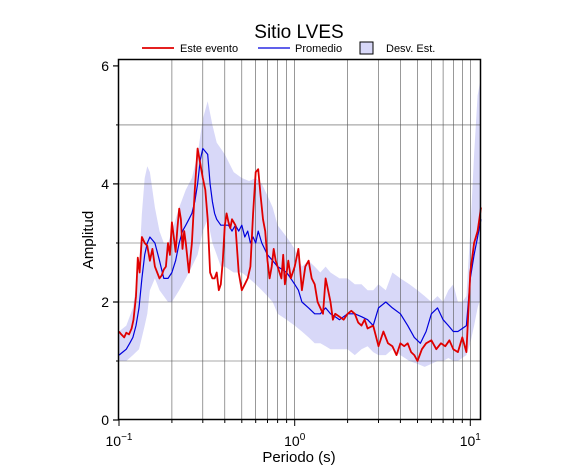 This screenshot has height=475, width=586. Describe the element at coordinates (471, 440) in the screenshot. I see `x-tick-label: 10¹` at that location.